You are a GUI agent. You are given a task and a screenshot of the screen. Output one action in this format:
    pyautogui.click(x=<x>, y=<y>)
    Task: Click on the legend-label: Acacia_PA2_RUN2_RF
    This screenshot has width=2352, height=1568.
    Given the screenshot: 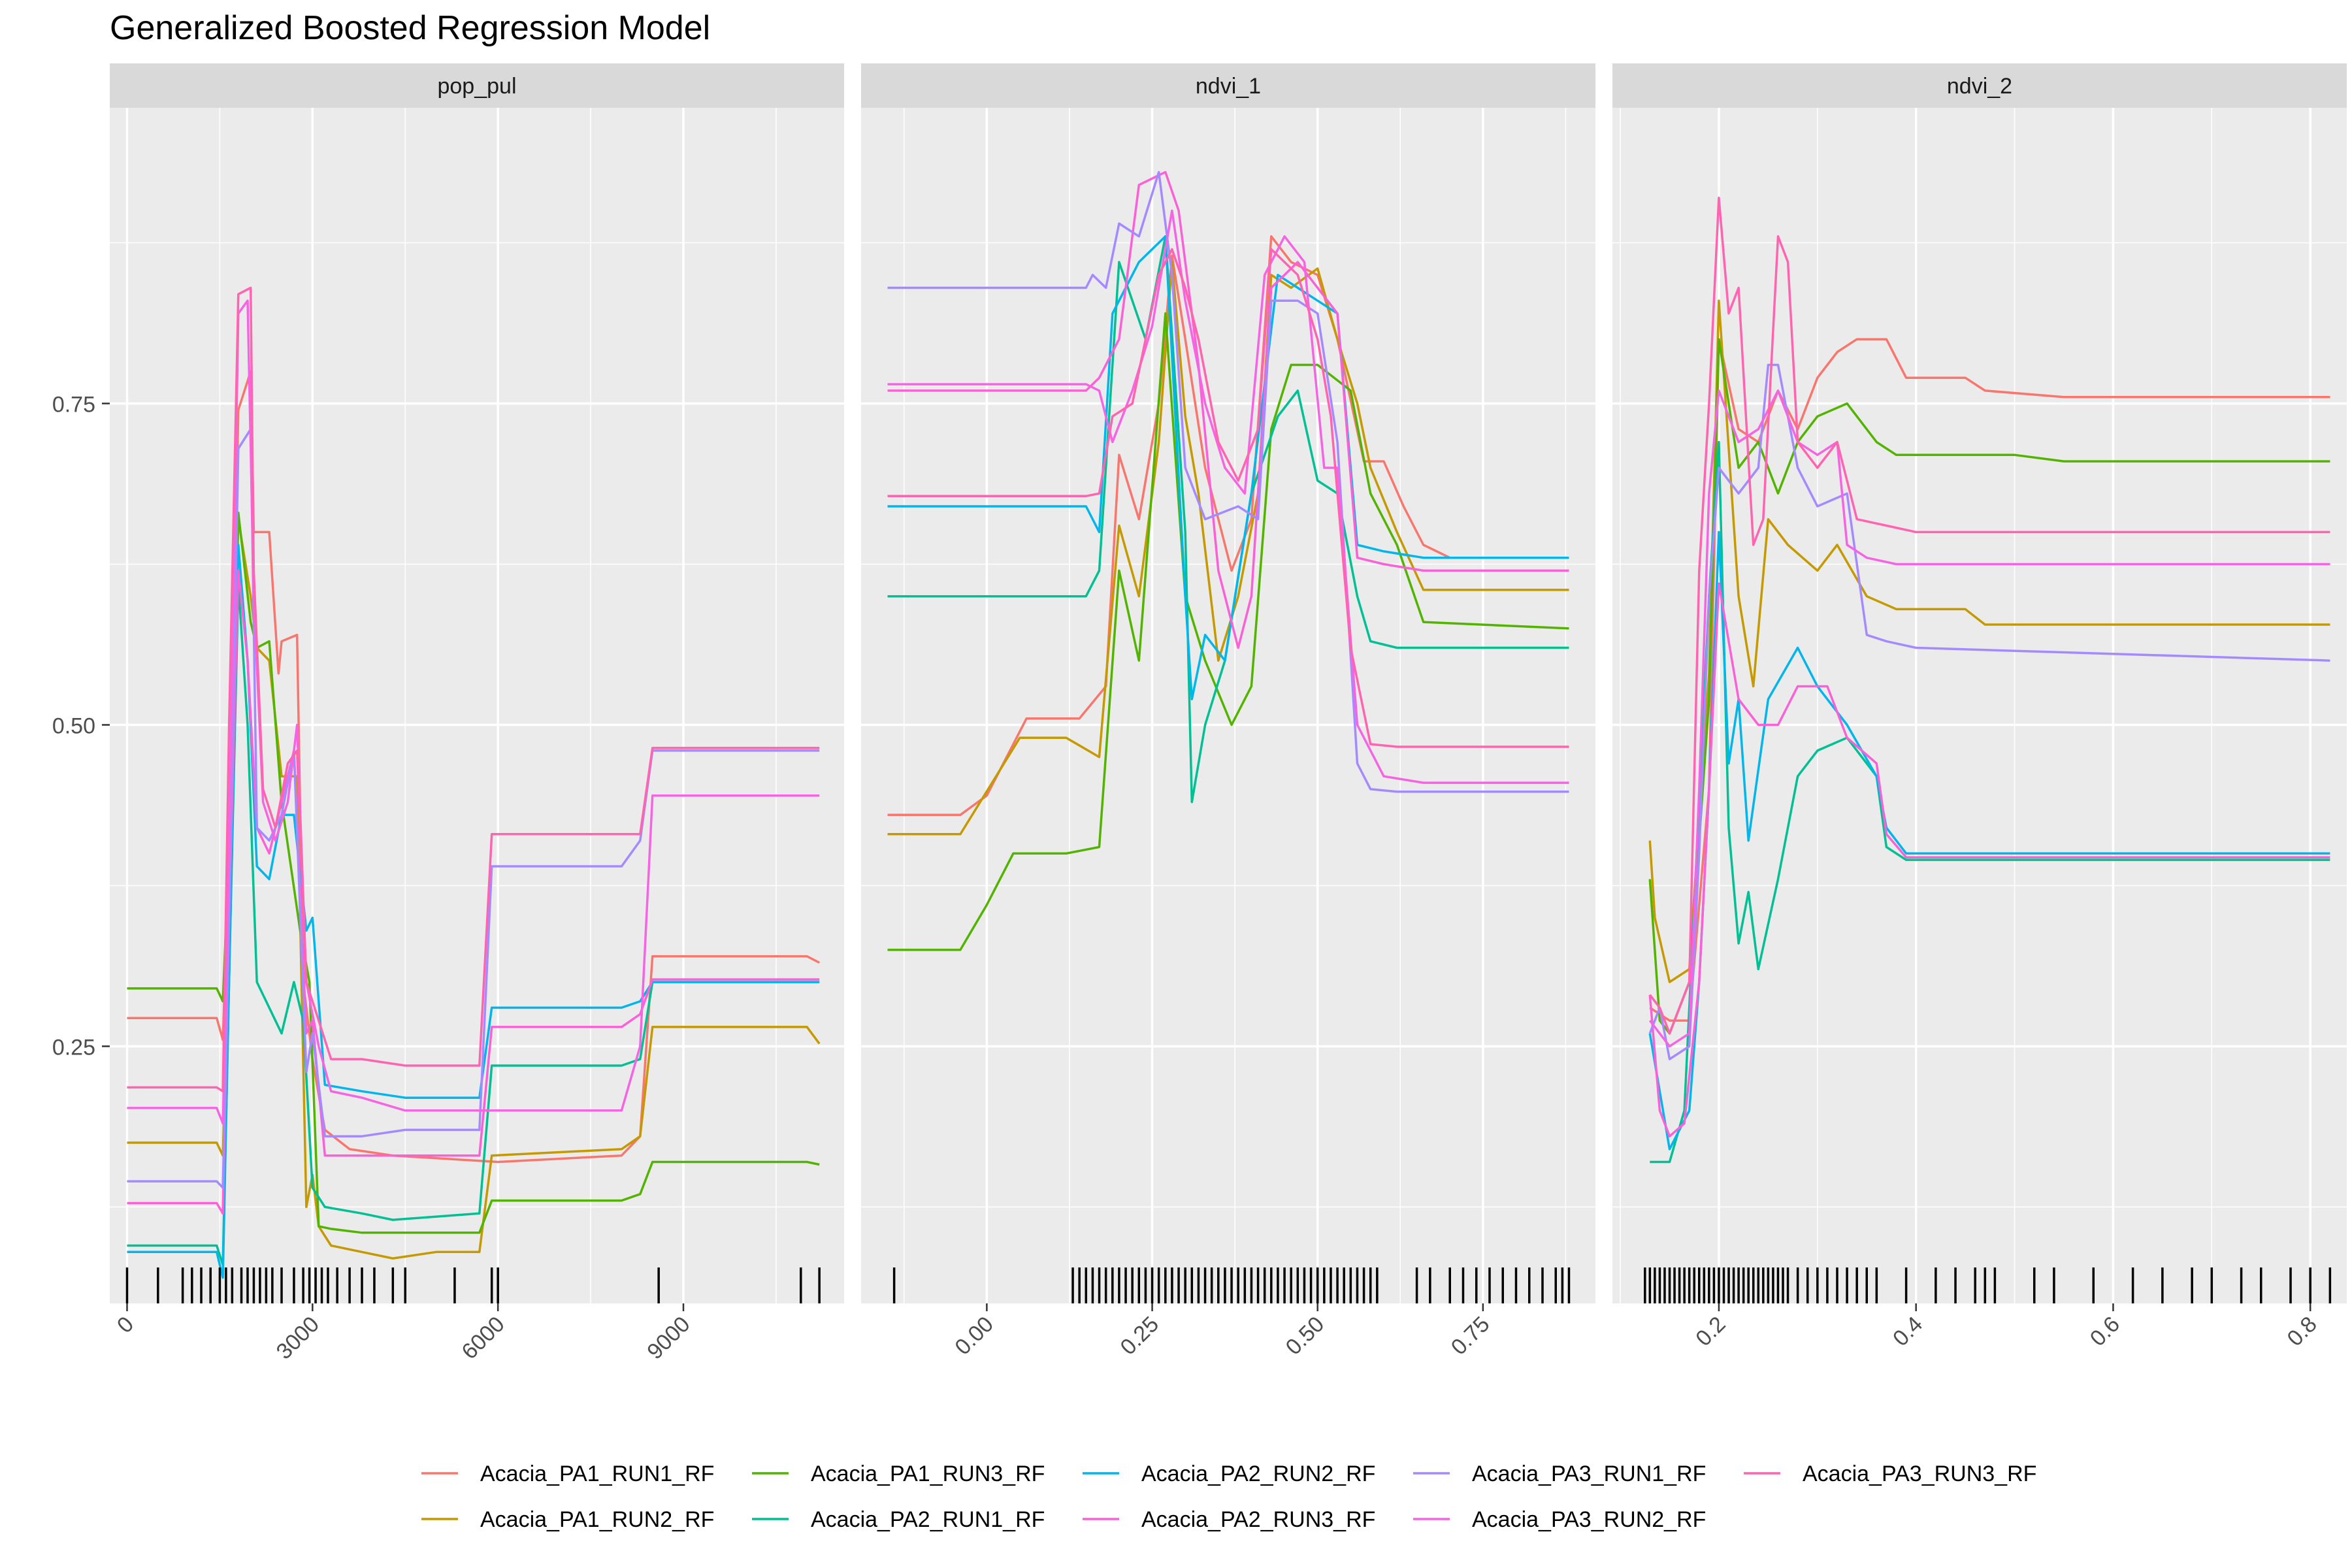 What is the action you would take?
    pyautogui.click(x=1258, y=1474)
    